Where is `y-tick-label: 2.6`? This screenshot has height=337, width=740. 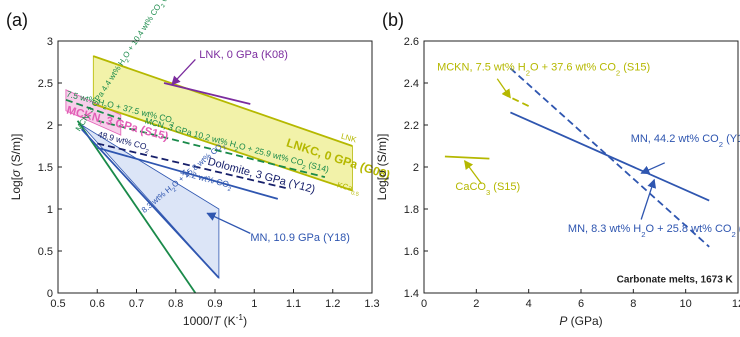 y-tick-label: 2.6 is located at coordinates (411, 42).